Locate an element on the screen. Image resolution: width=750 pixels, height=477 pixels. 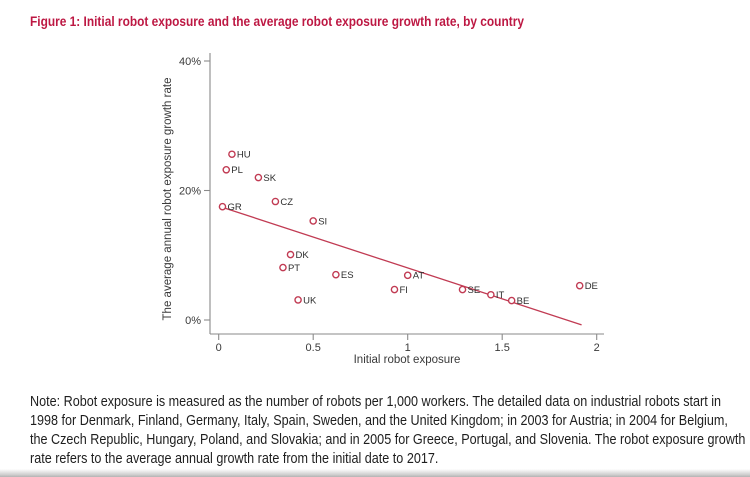
data-point-label: DE is located at coordinates (591, 286).